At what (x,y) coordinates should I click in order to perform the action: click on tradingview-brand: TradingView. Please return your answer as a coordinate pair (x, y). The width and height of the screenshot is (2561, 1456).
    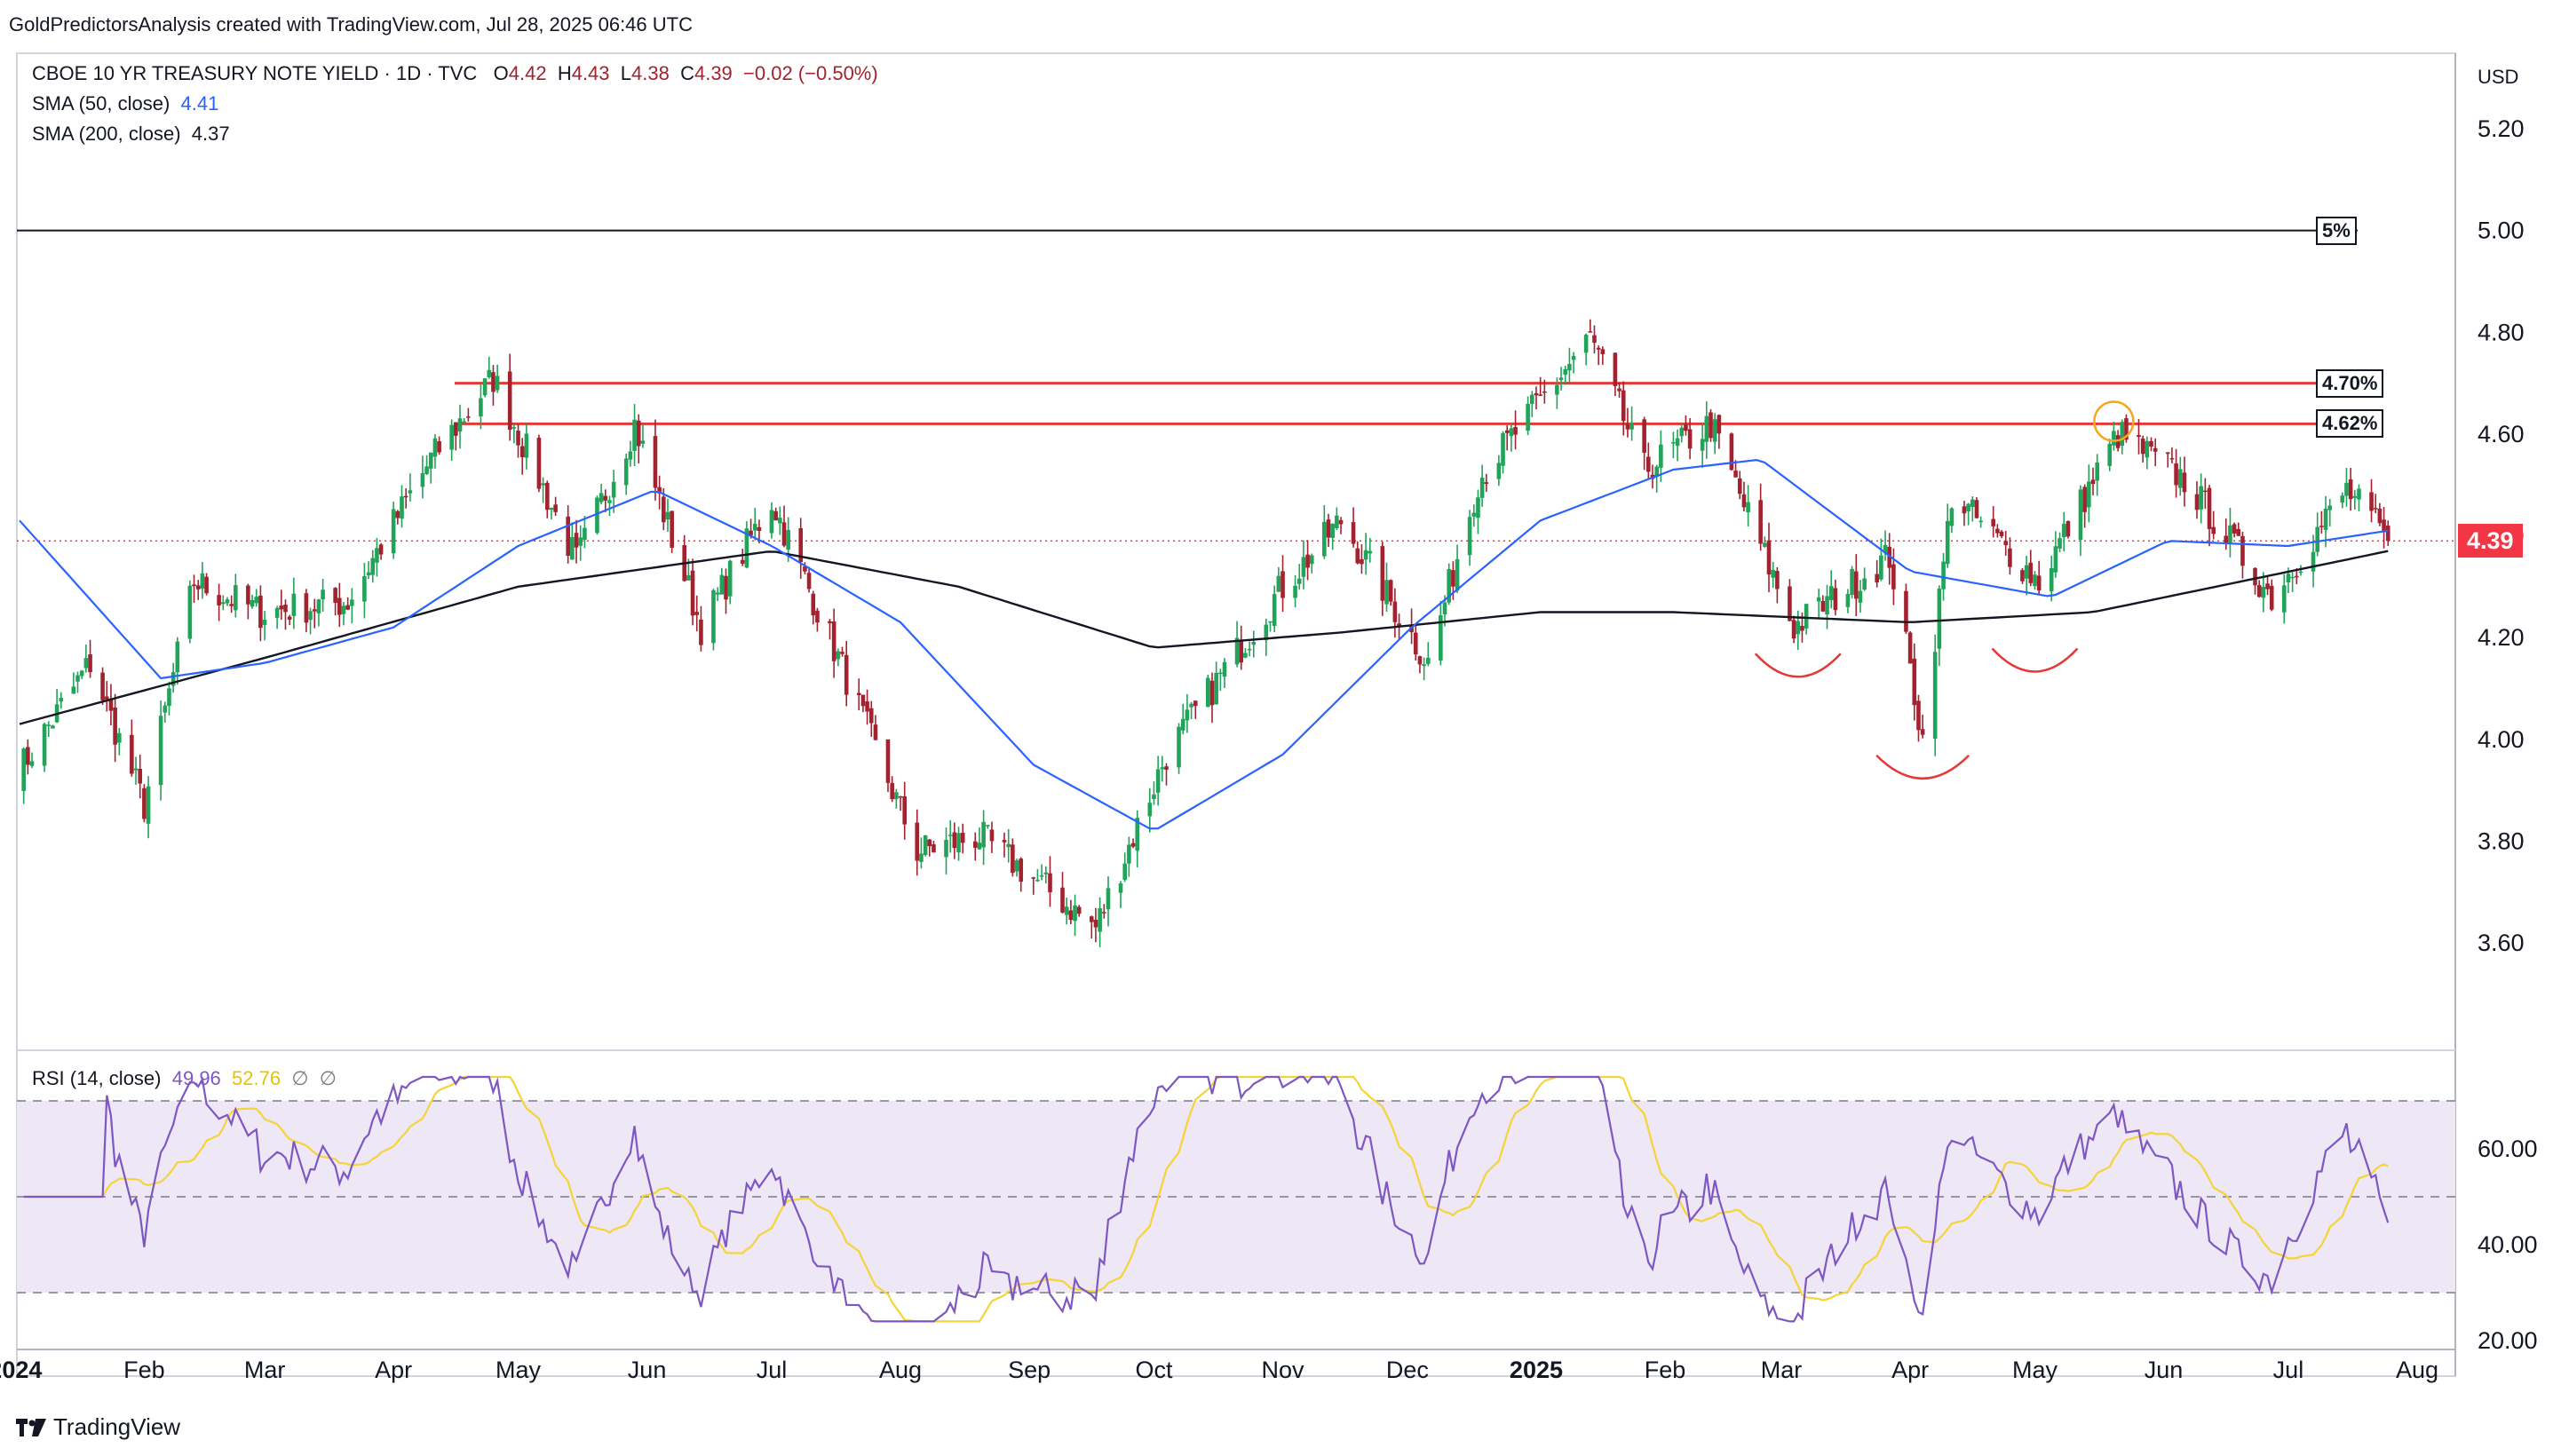
    Looking at the image, I should click on (98, 1427).